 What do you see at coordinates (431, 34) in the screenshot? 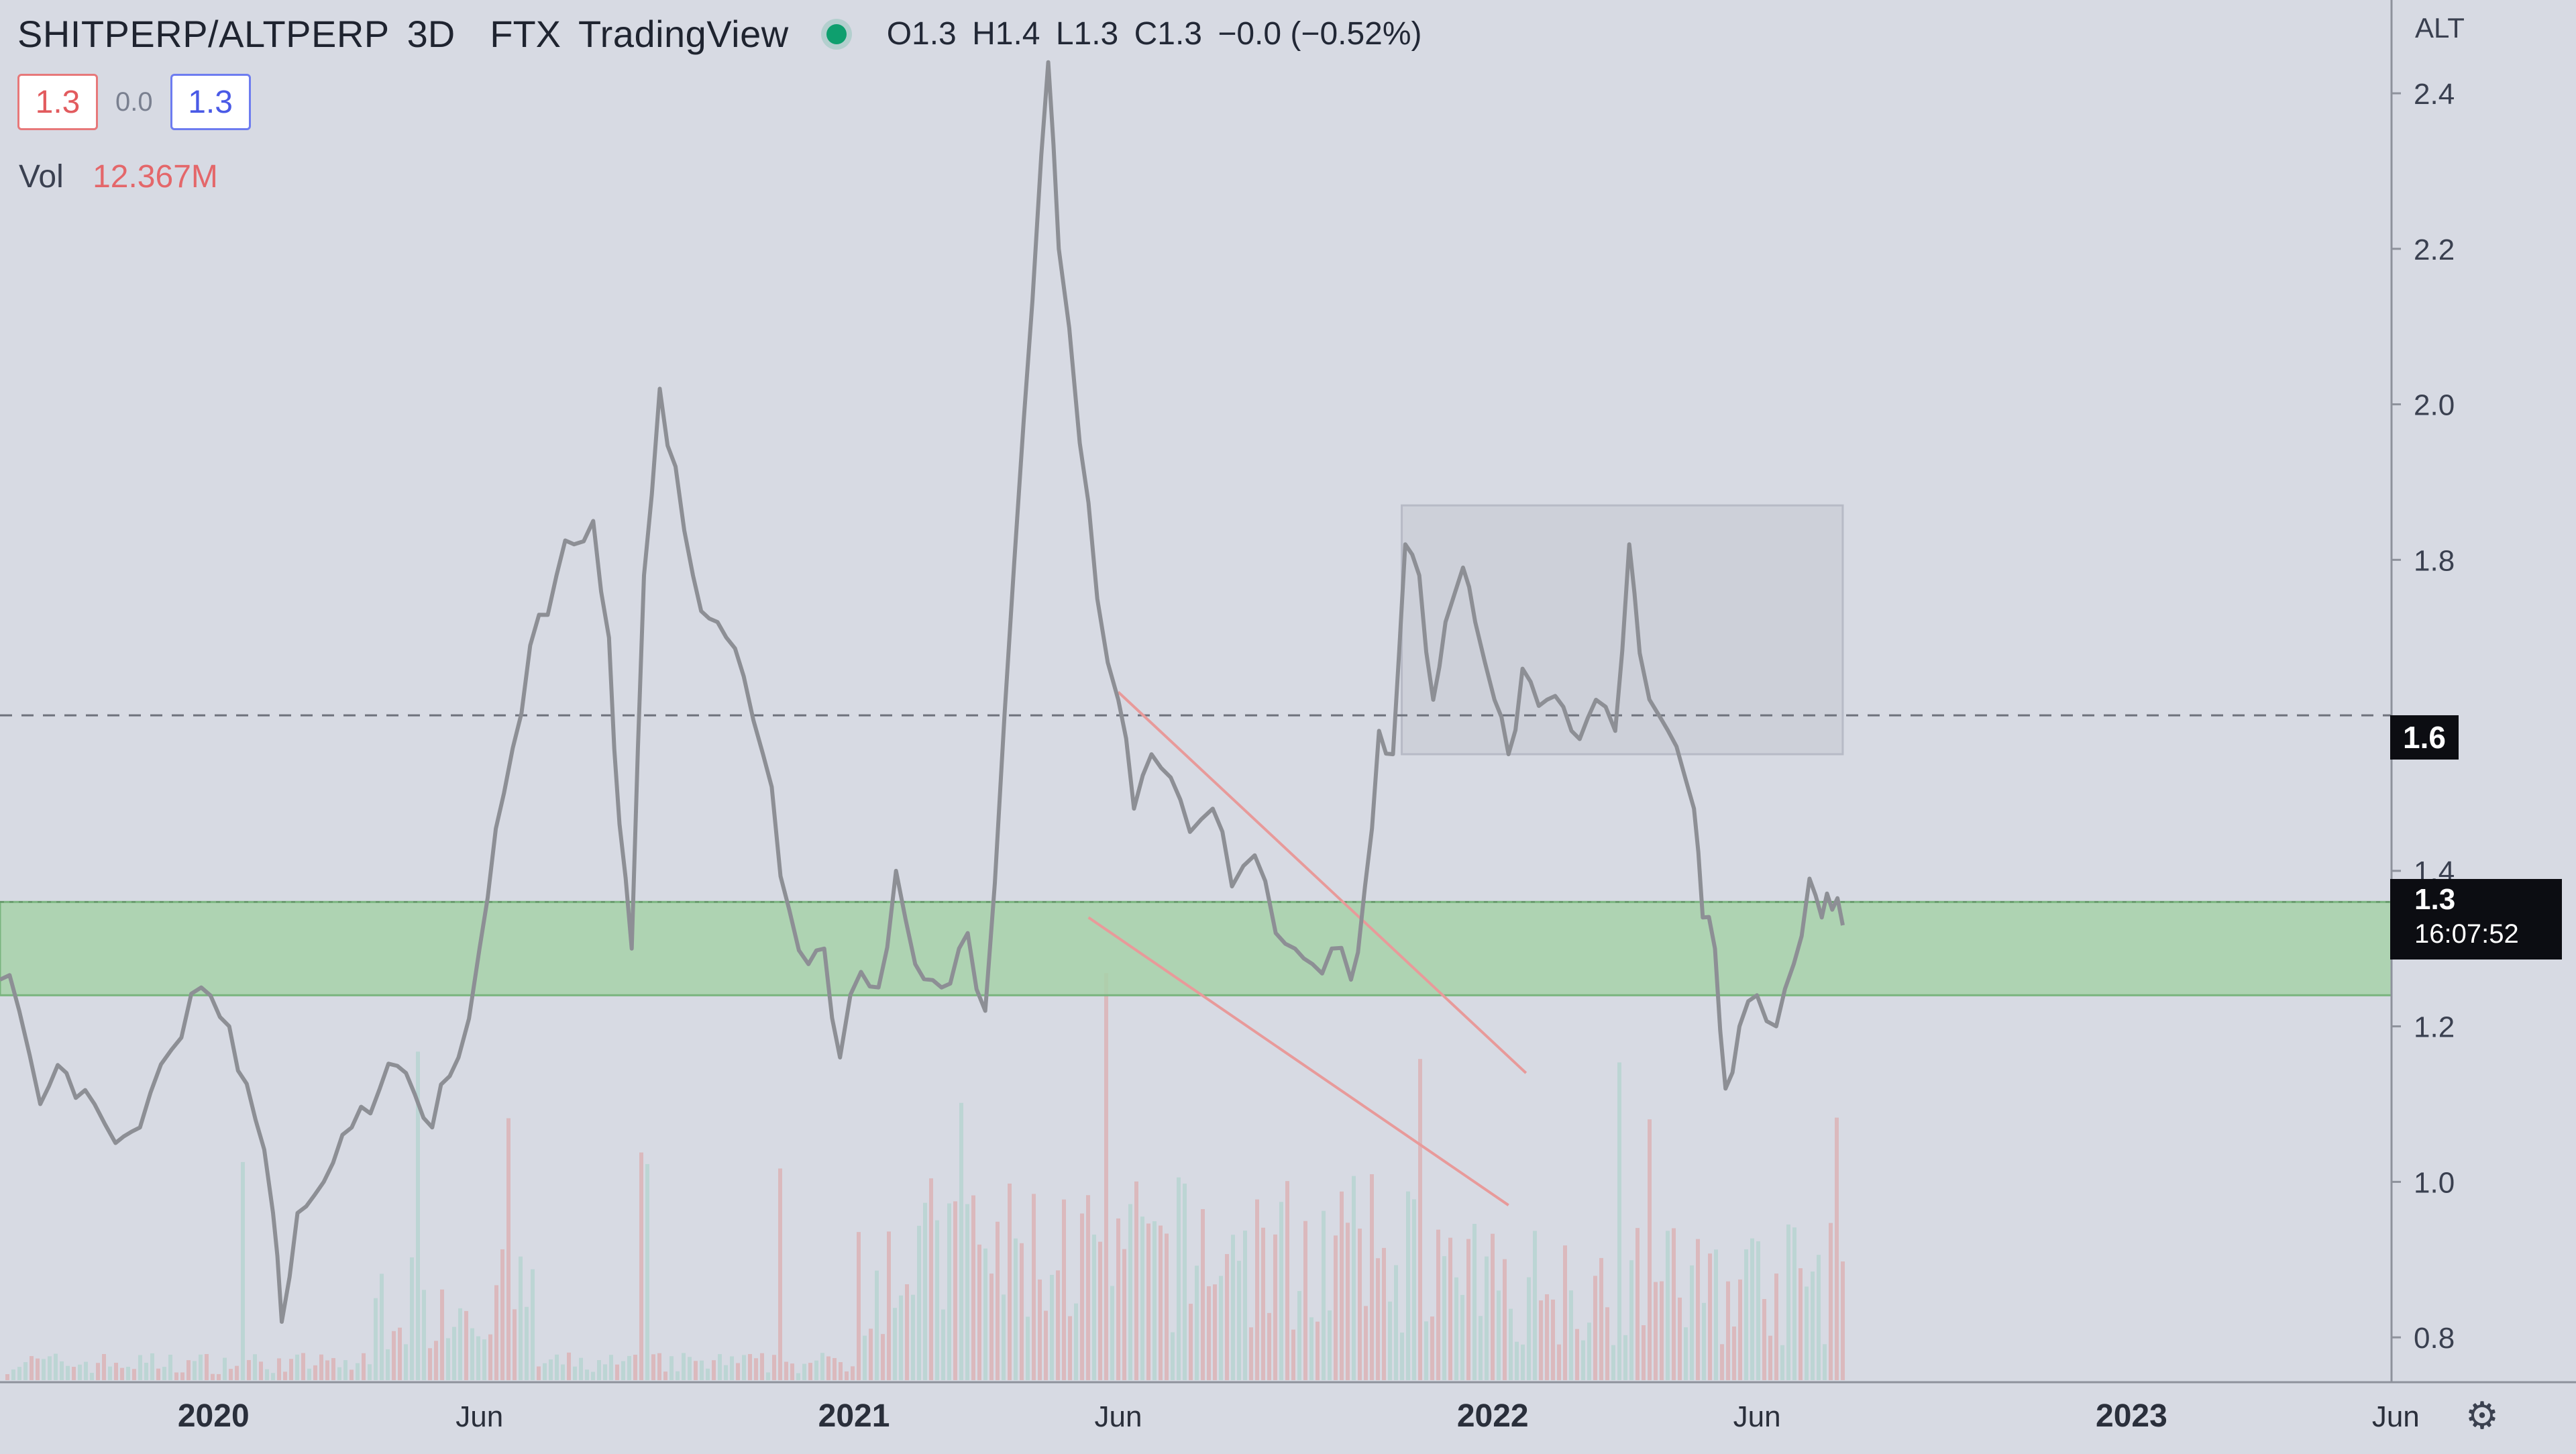
I see `interval-label: 3D` at bounding box center [431, 34].